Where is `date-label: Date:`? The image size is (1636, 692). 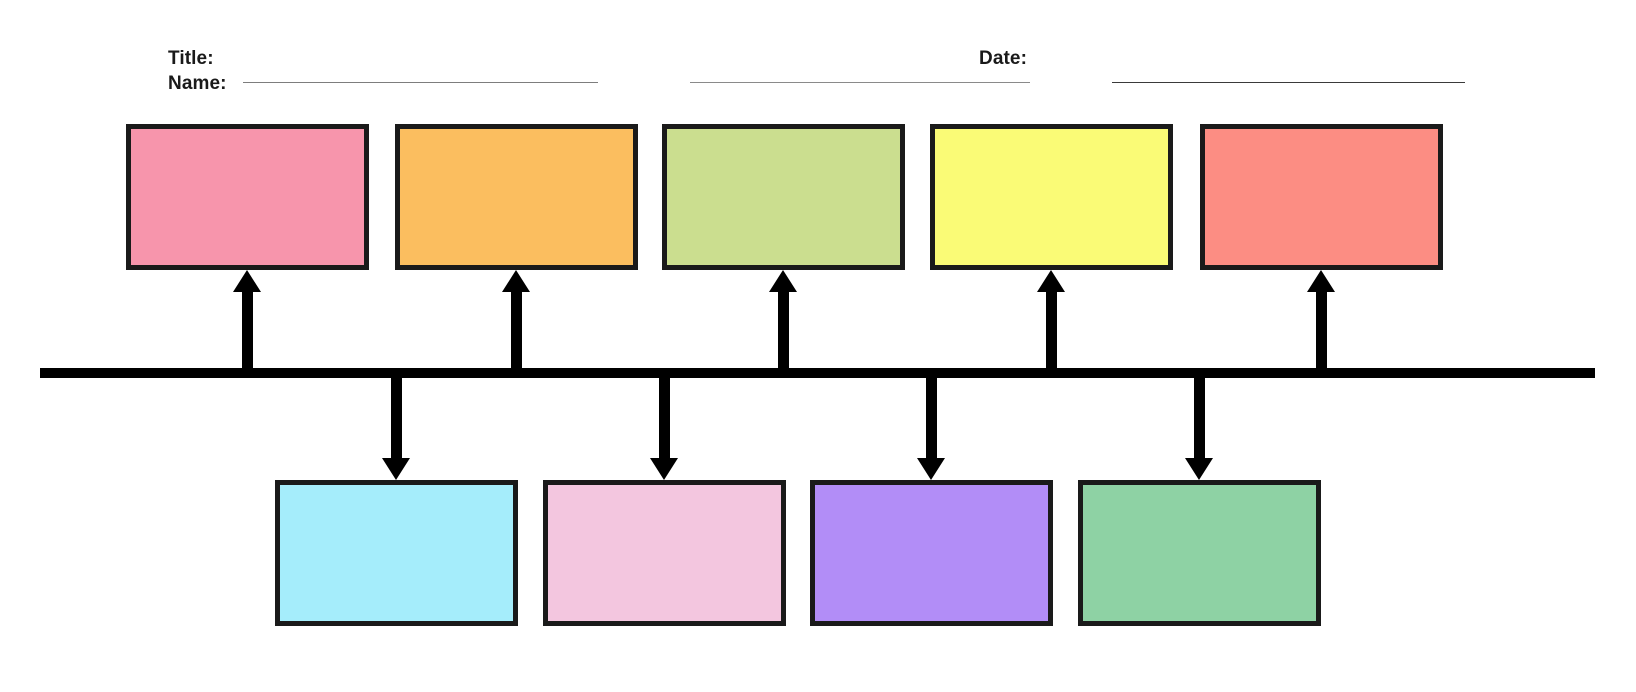 date-label: Date: is located at coordinates (1003, 58).